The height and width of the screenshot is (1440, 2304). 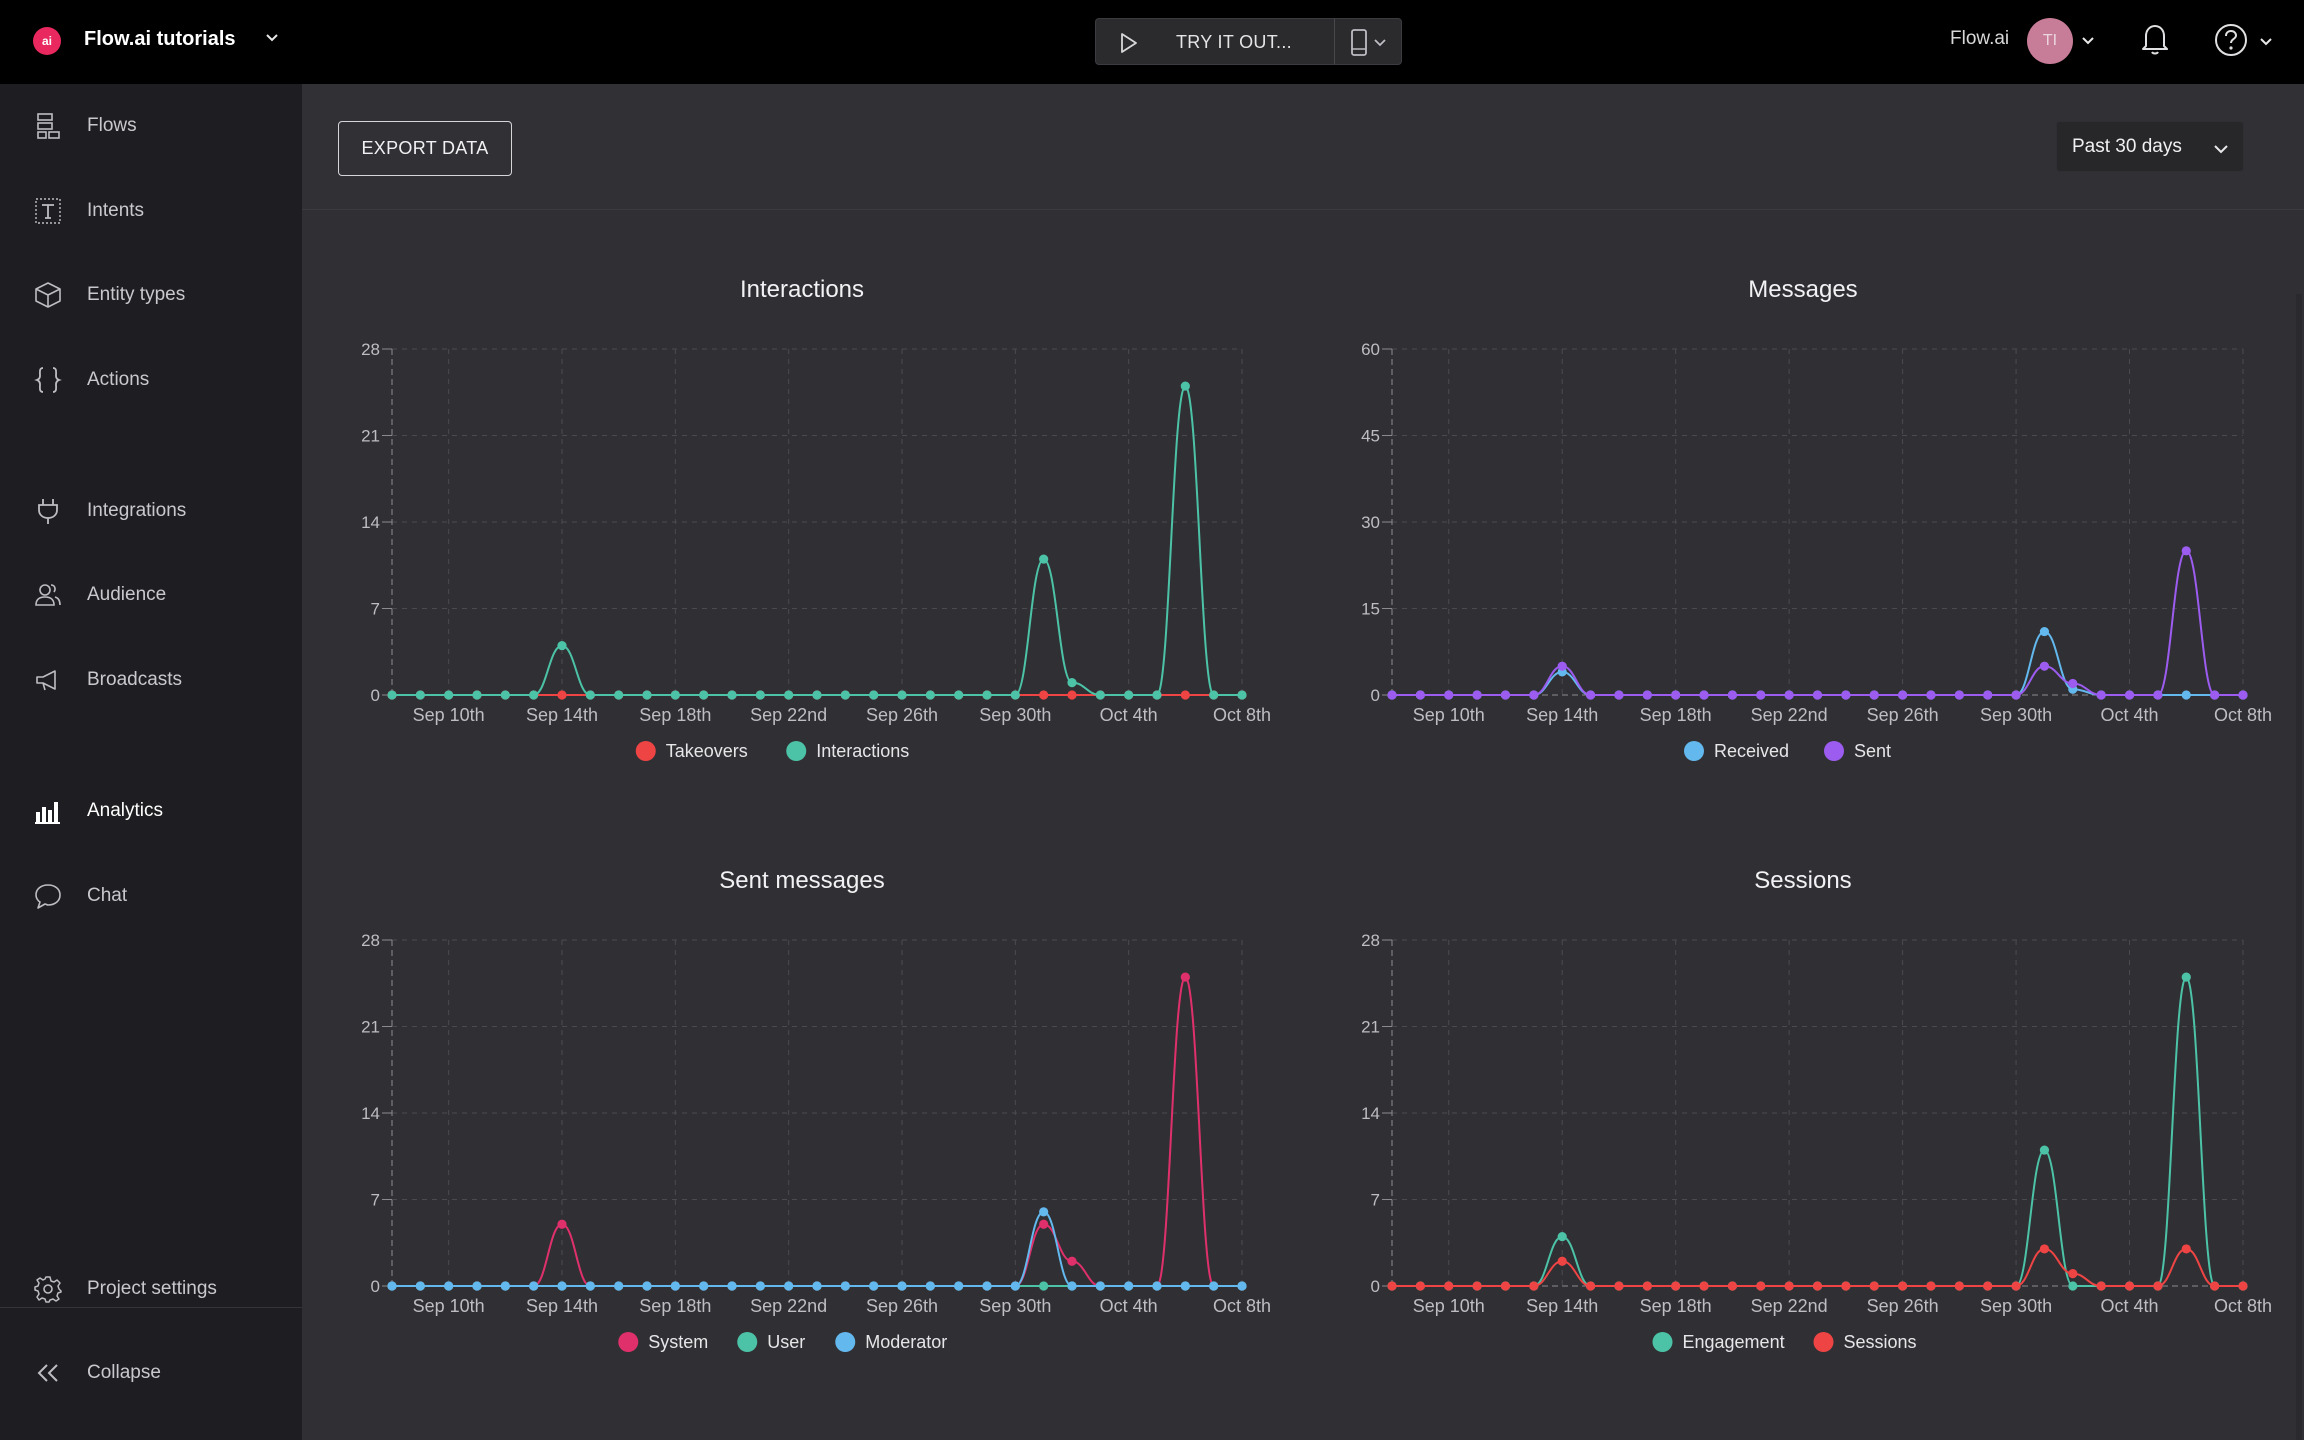 What do you see at coordinates (2231, 40) in the screenshot?
I see `help-icon` at bounding box center [2231, 40].